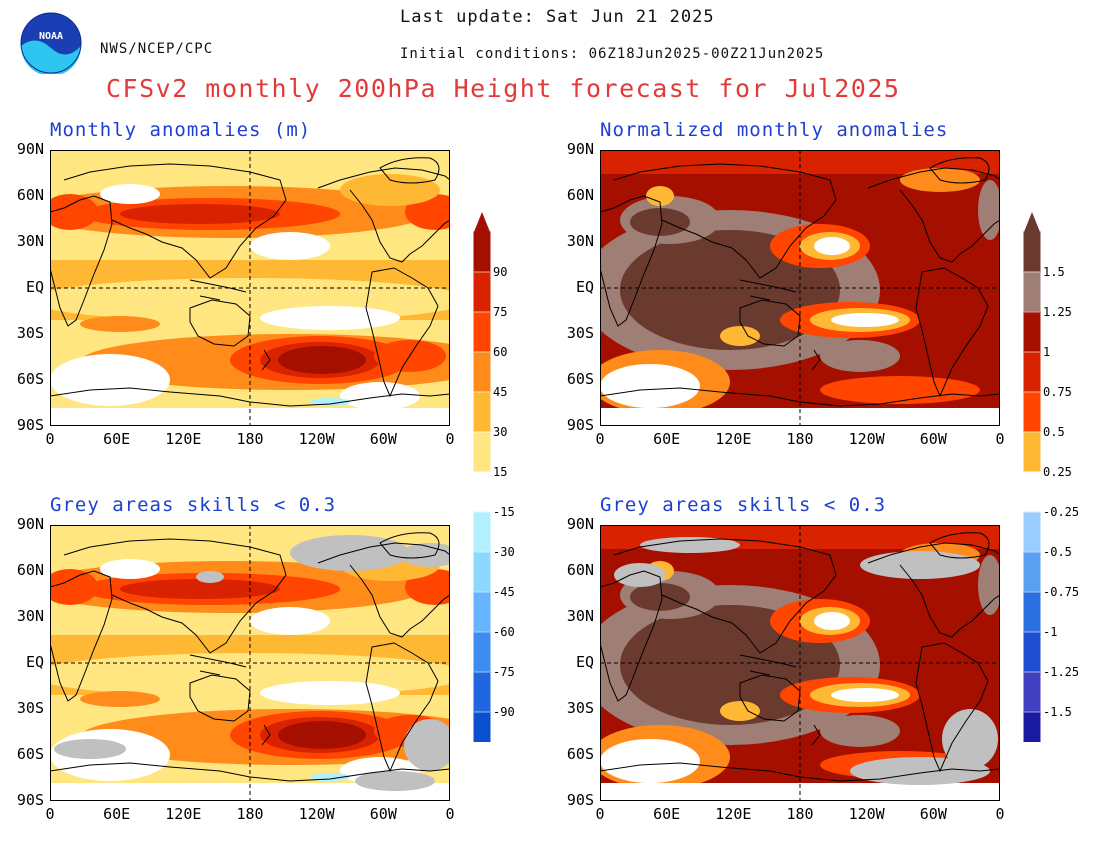 This screenshot has width=1100, height=850. What do you see at coordinates (117, 439) in the screenshot?
I see `lon-tick-label: 60E` at bounding box center [117, 439].